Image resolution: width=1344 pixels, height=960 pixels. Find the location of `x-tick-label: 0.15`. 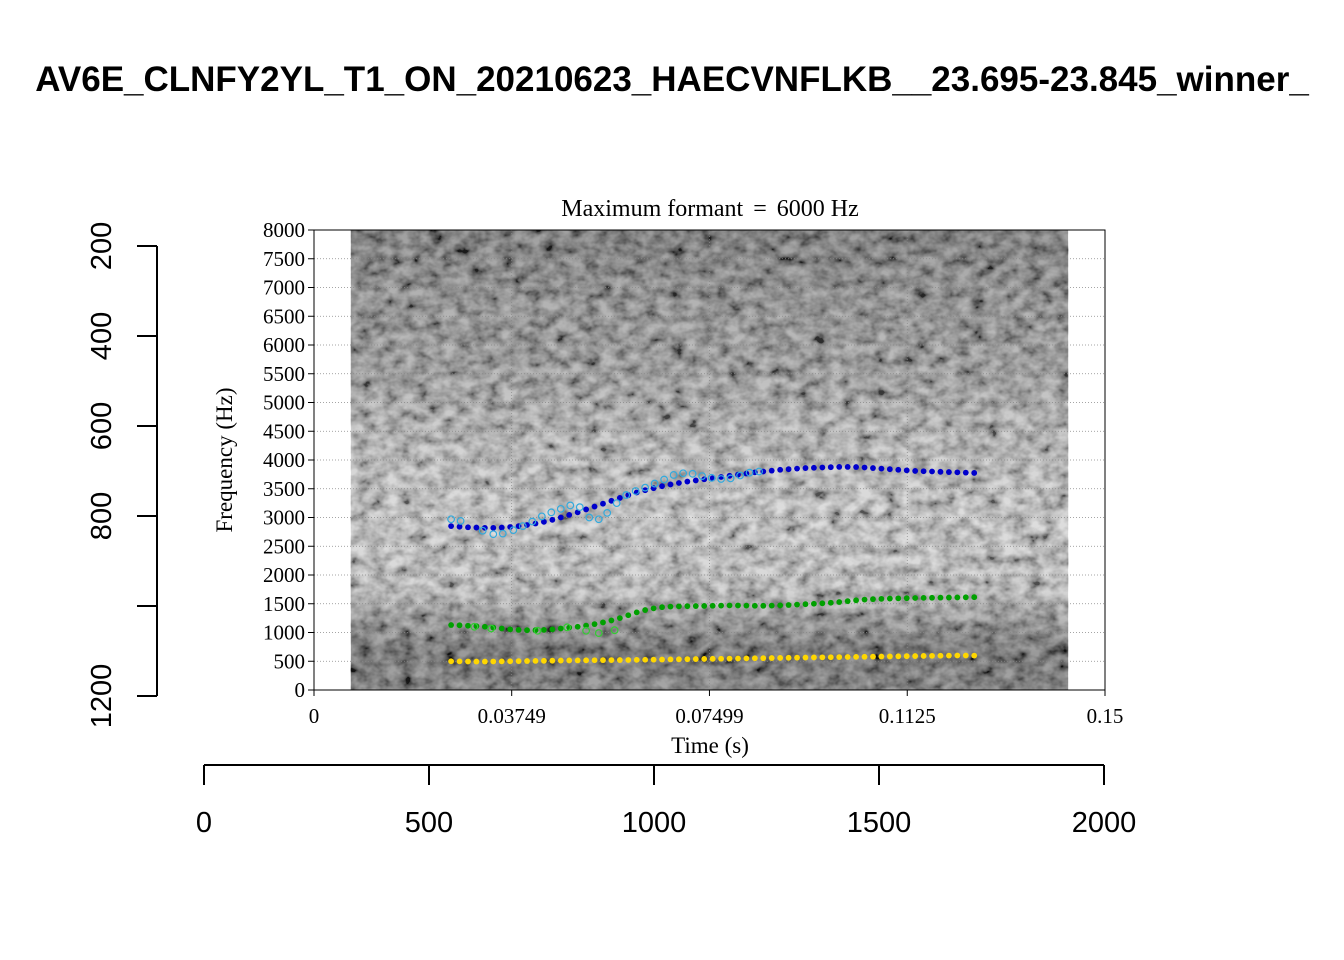

x-tick-label: 0.15 is located at coordinates (1105, 716).